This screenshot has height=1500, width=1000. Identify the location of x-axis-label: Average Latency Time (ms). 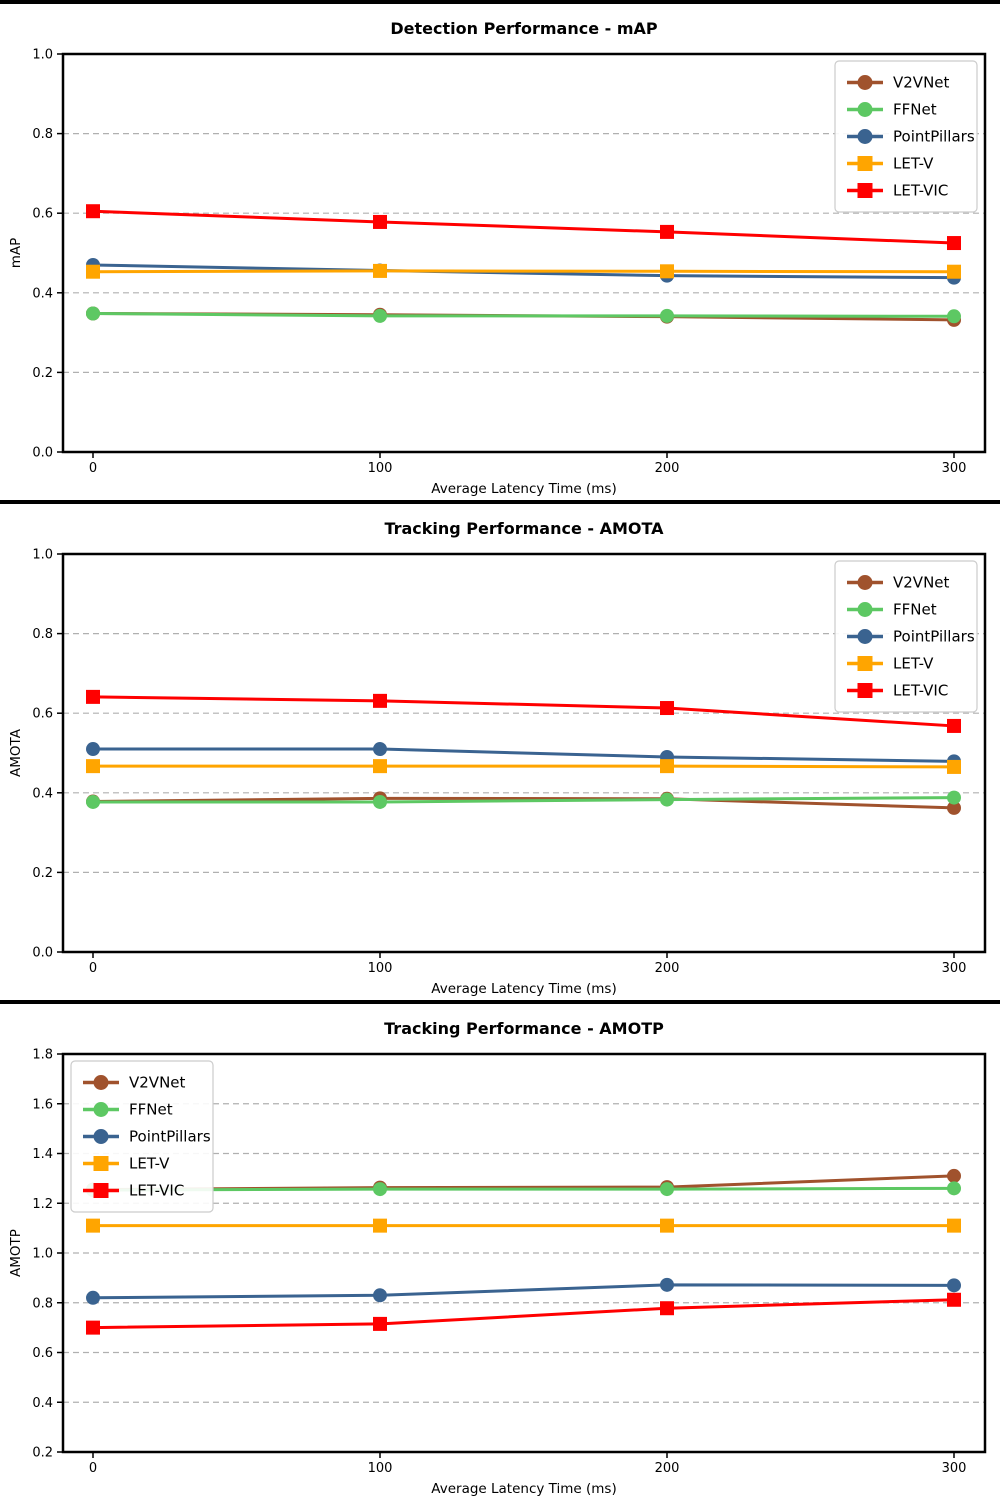
(523, 989).